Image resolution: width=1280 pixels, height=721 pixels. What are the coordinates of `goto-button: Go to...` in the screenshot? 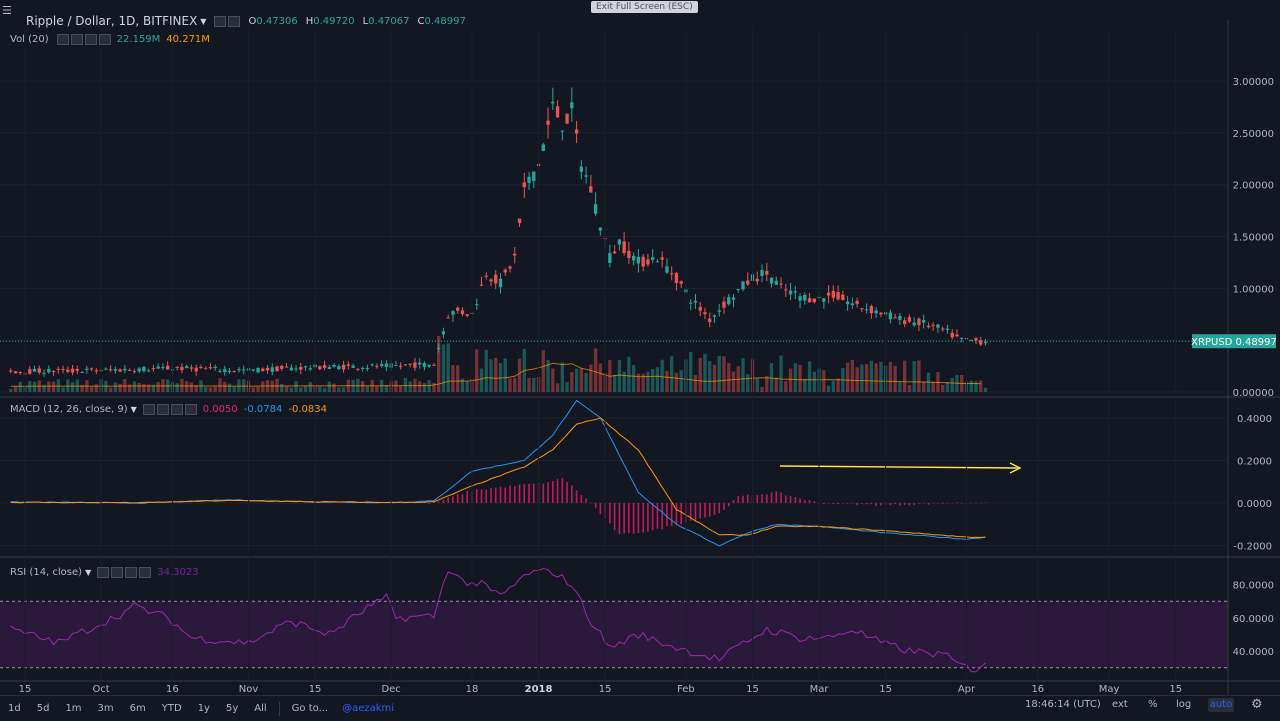 It's located at (310, 708).